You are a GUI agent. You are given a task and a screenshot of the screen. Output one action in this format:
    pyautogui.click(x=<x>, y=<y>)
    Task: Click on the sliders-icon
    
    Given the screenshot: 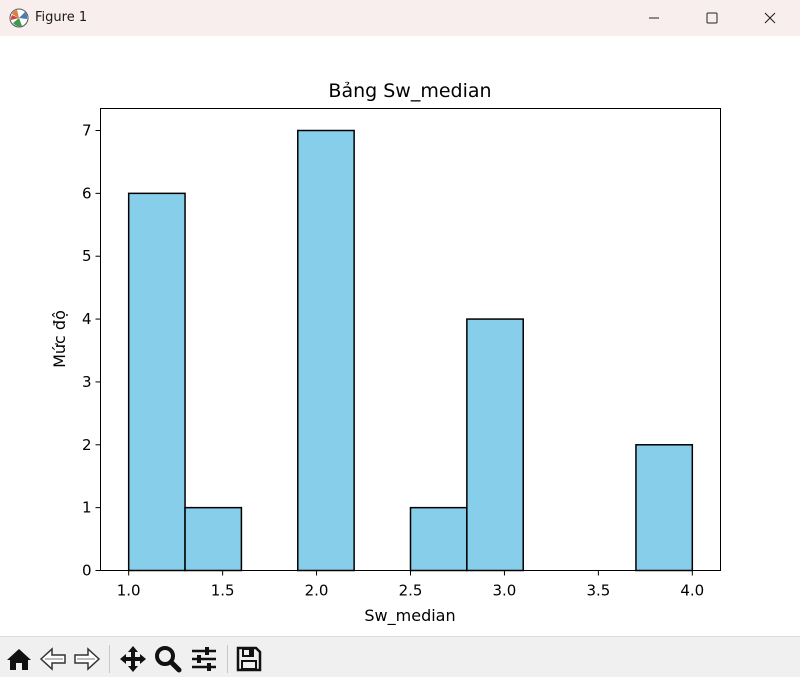 What is the action you would take?
    pyautogui.click(x=204, y=659)
    